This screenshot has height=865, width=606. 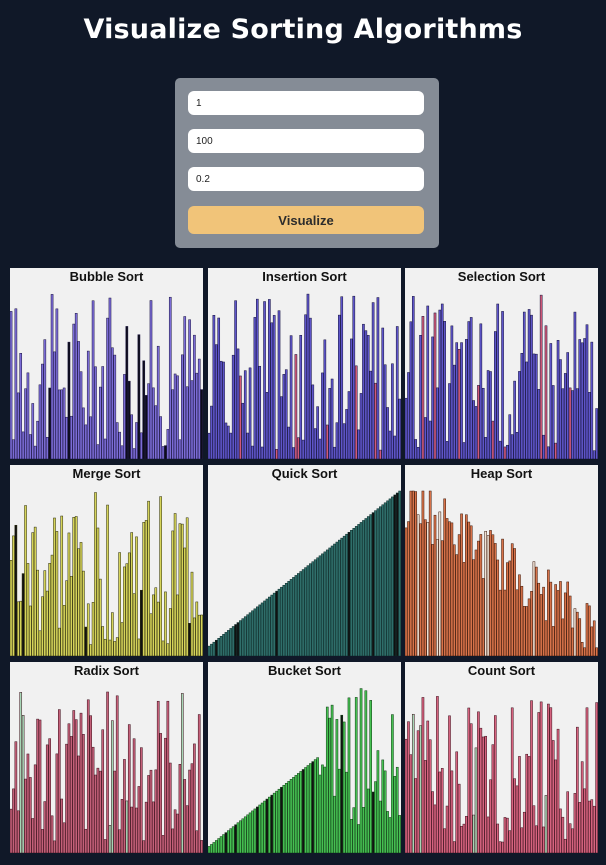 I want to click on speed-input, so click(x=306, y=179).